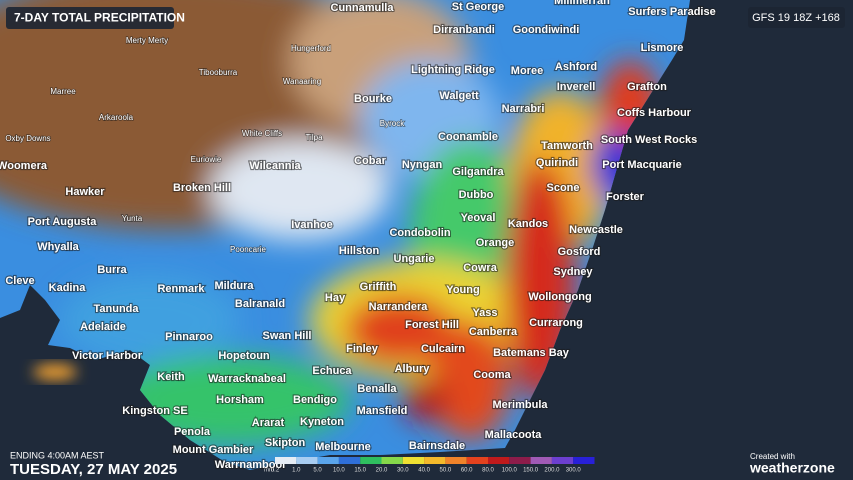 This screenshot has height=480, width=853. Describe the element at coordinates (116, 117) in the screenshot. I see `place-label: Arkaroola` at that location.